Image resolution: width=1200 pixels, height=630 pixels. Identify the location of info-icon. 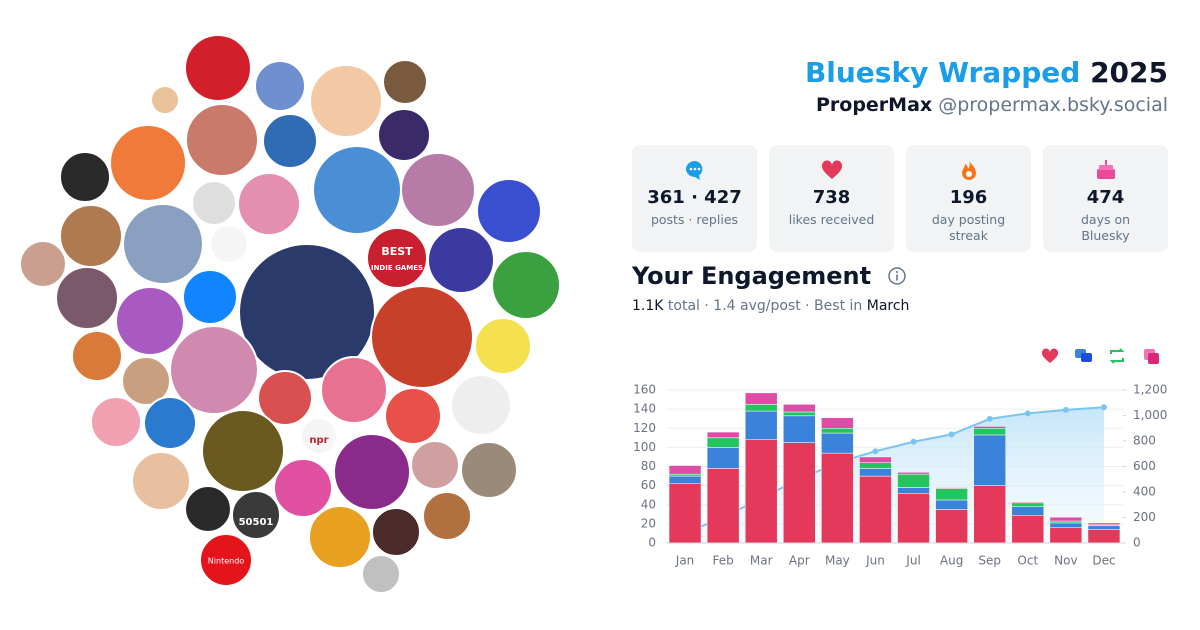
(897, 276).